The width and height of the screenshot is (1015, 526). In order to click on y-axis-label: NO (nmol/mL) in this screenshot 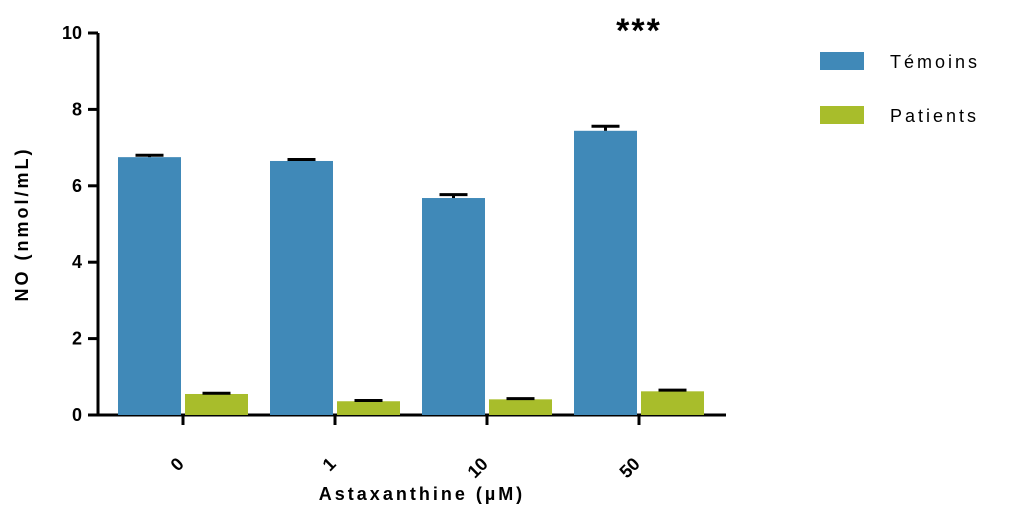, I will do `click(22, 224)`.